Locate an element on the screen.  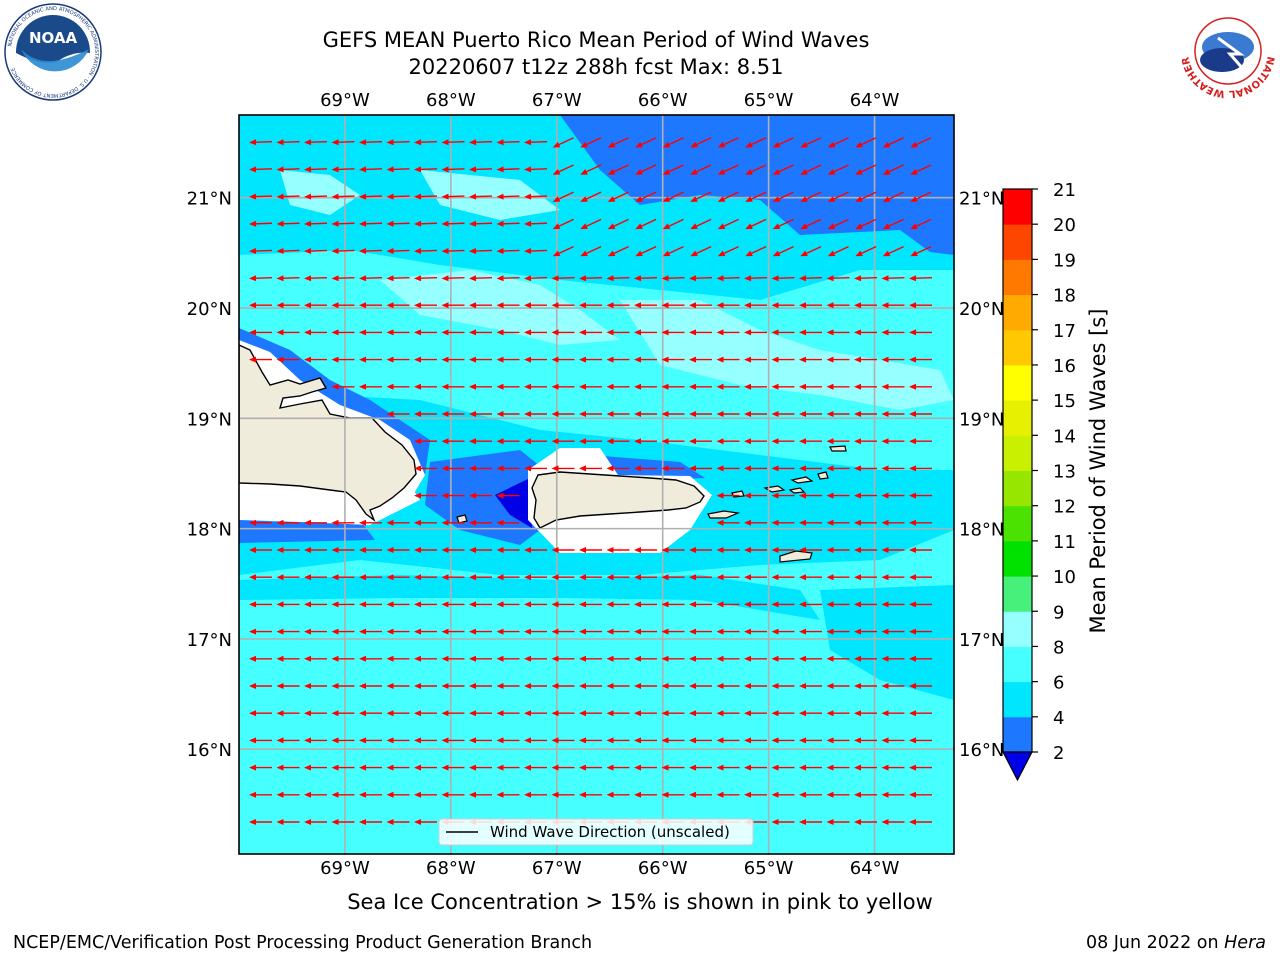
period-band-8-9-patch-b is located at coordinates (320, 192).